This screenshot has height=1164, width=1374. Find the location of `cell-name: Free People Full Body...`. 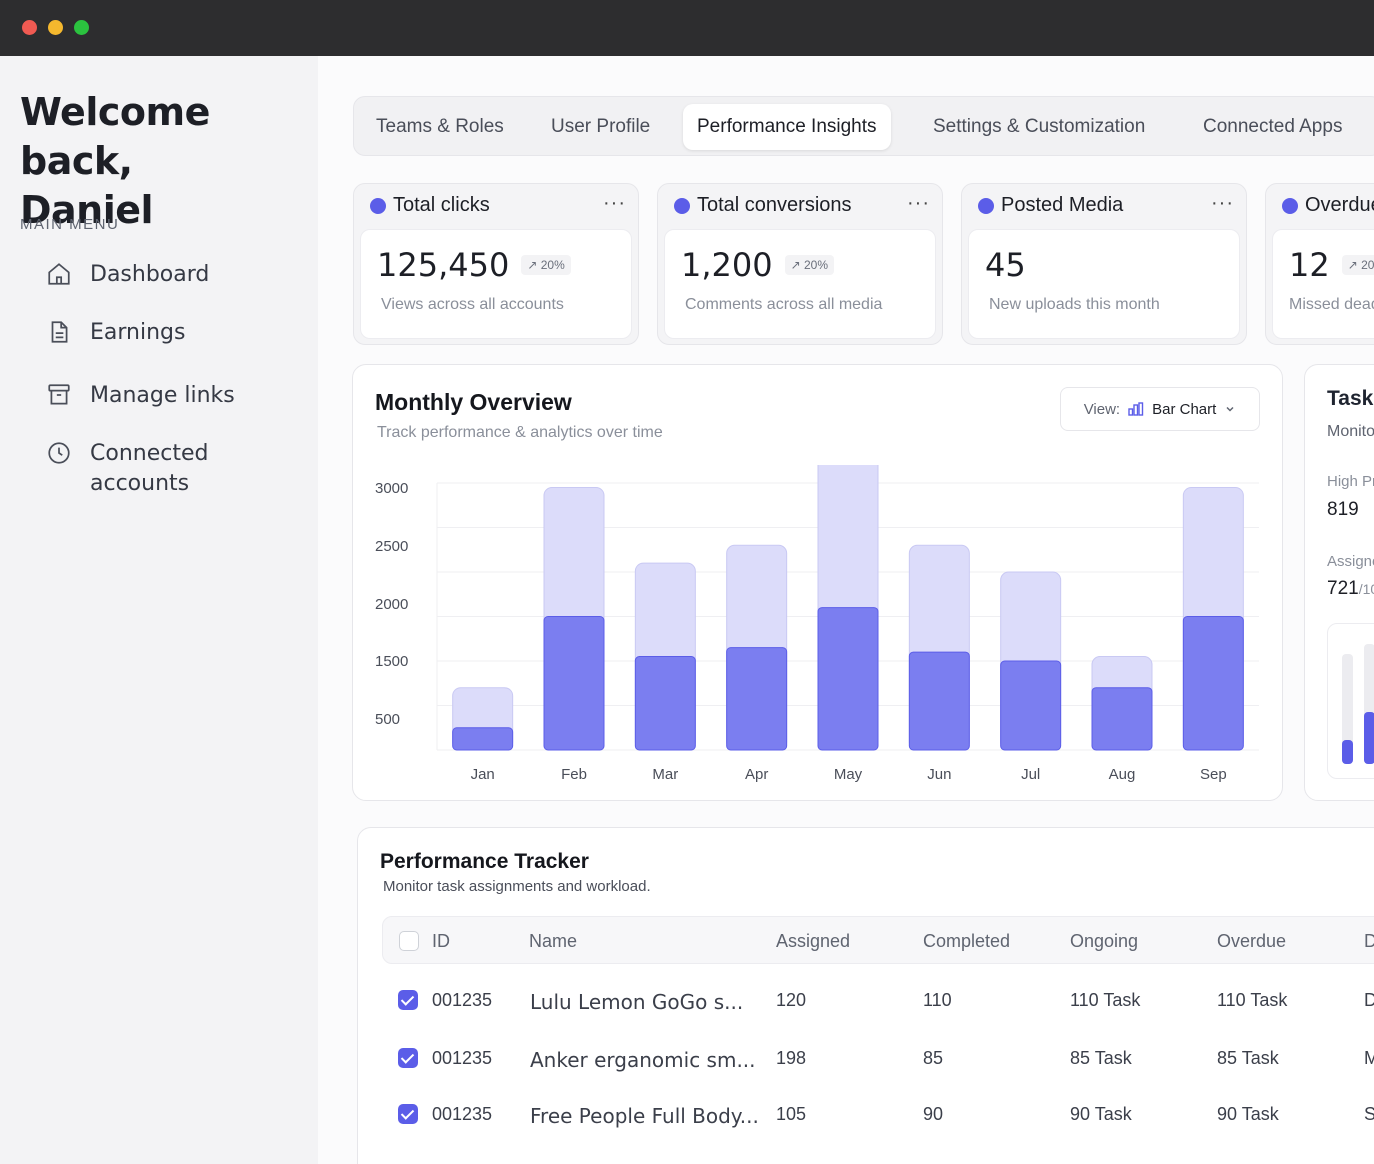

cell-name: Free People Full Body... is located at coordinates (644, 1116).